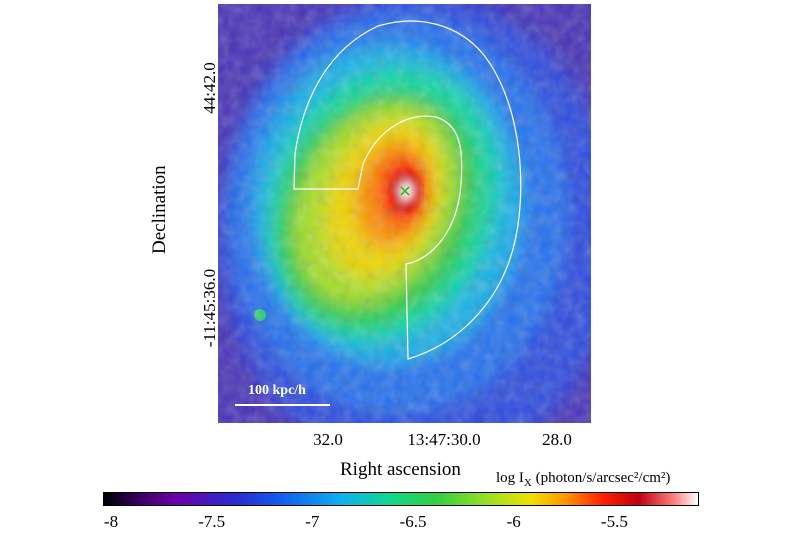 The width and height of the screenshot is (800, 533). I want to click on colorbar-tick-label: -5.5, so click(614, 521).